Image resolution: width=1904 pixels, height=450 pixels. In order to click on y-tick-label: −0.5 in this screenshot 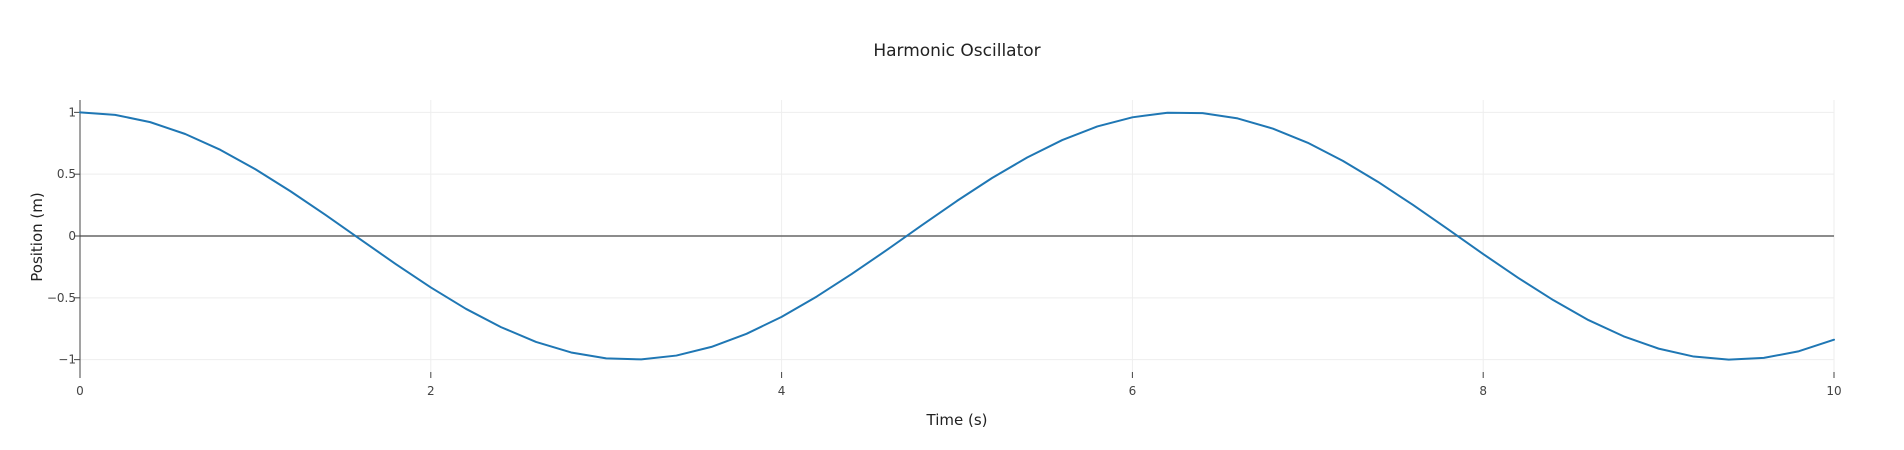, I will do `click(61, 298)`.